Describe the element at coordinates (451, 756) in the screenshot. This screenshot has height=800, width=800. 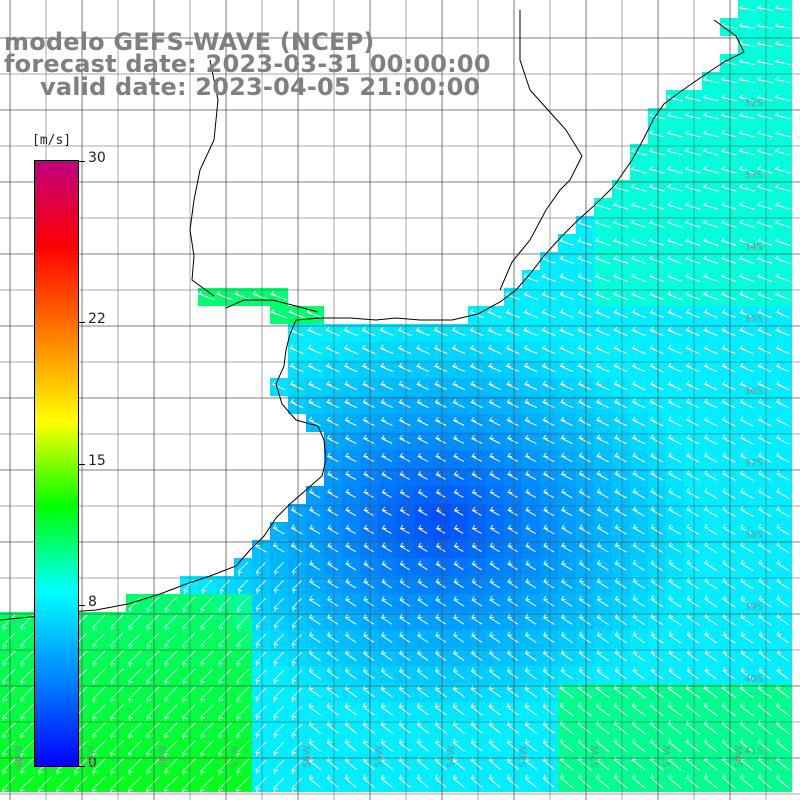
I see `longitude-label: 54W` at that location.